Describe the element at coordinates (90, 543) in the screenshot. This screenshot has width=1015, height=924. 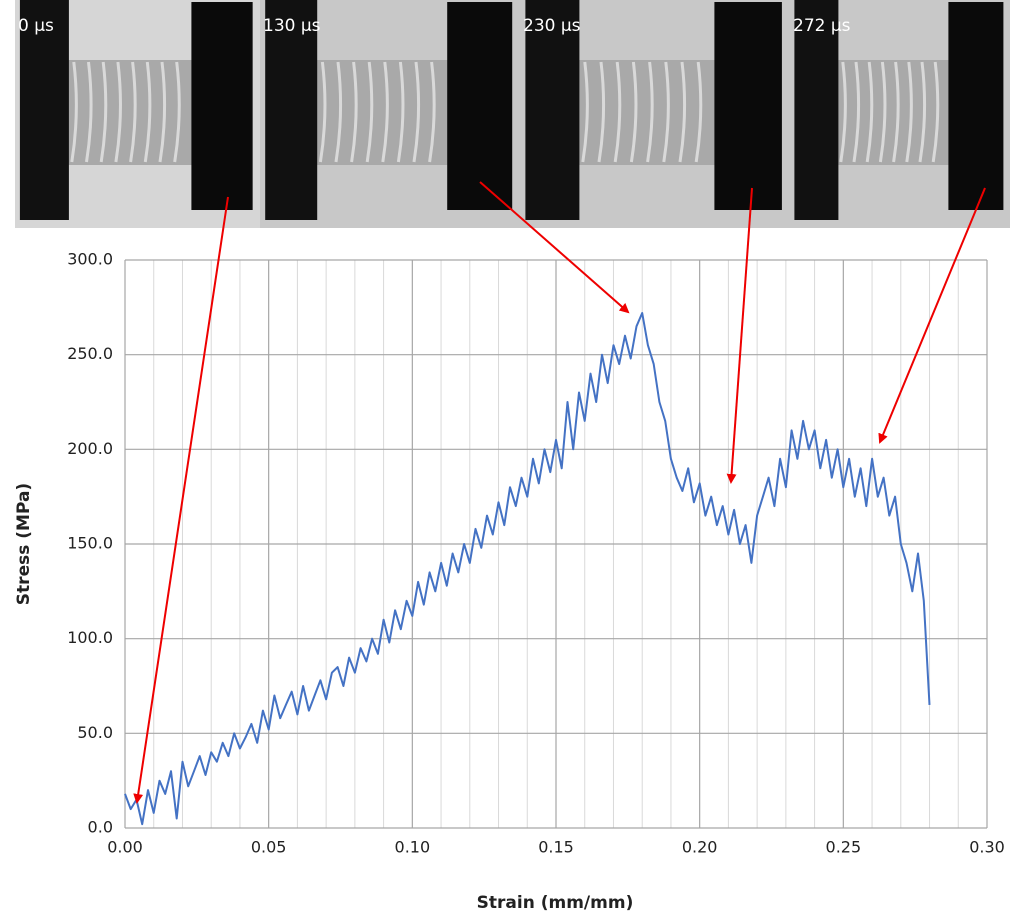
I see `y-tick-label: 150.0` at that location.